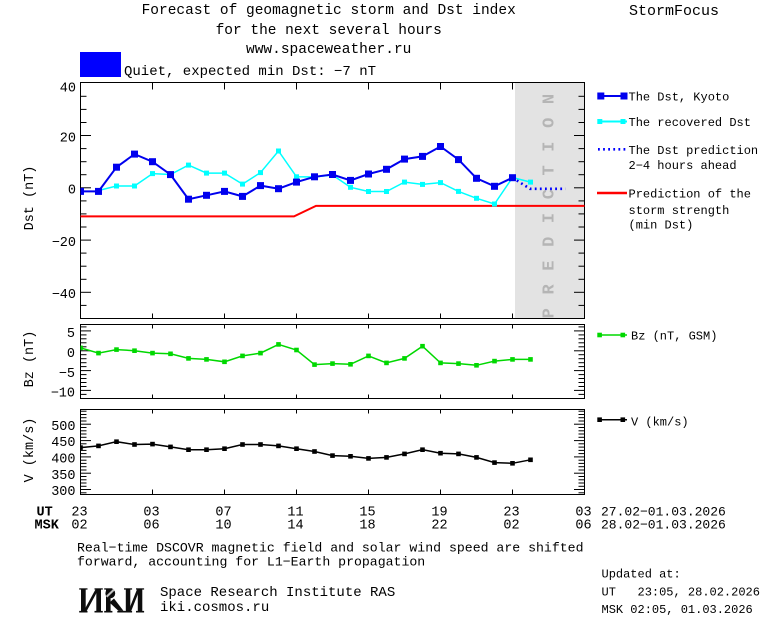 The width and height of the screenshot is (760, 620). Describe the element at coordinates (328, 50) in the screenshot. I see `svg-text: www.spaceweather.ru` at that location.